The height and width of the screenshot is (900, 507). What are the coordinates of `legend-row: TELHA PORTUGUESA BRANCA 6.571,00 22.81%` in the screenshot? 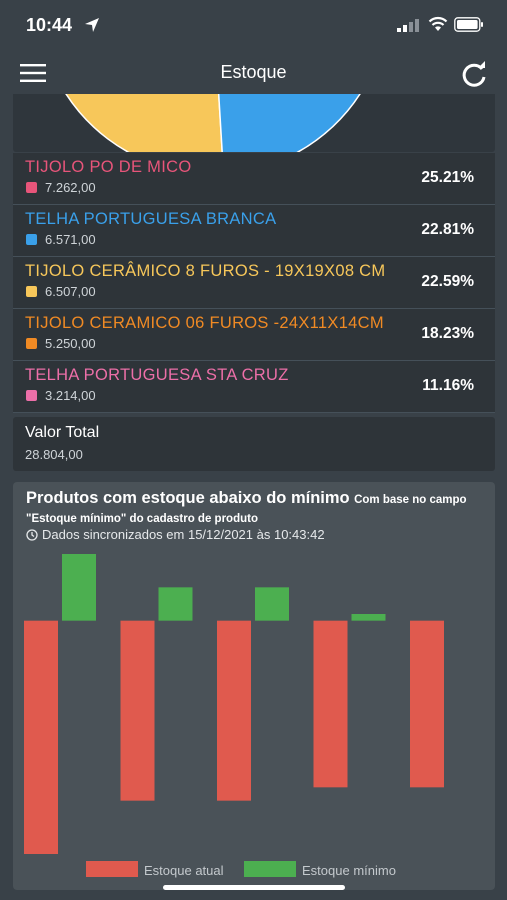 It's located at (254, 231).